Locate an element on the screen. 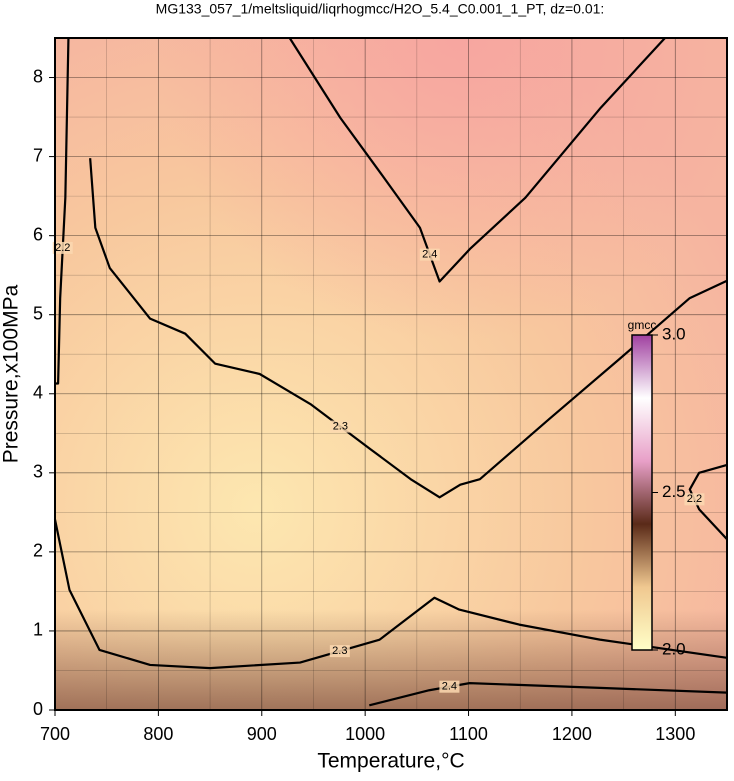  y-tick-label: 7 is located at coordinates (38, 155).